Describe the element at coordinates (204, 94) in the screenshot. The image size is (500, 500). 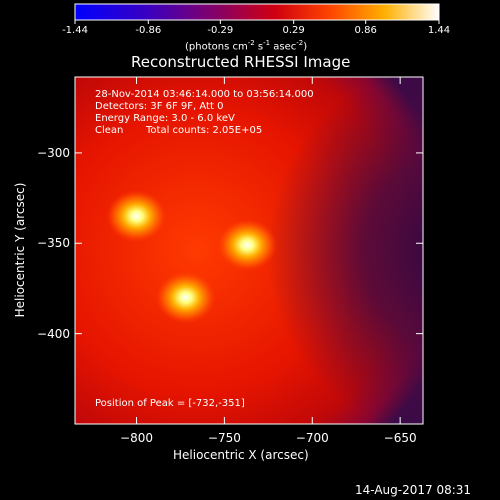
I see `annotation-time: 28-Nov-2014 03:46:14.000 to 03:56:14.000` at that location.